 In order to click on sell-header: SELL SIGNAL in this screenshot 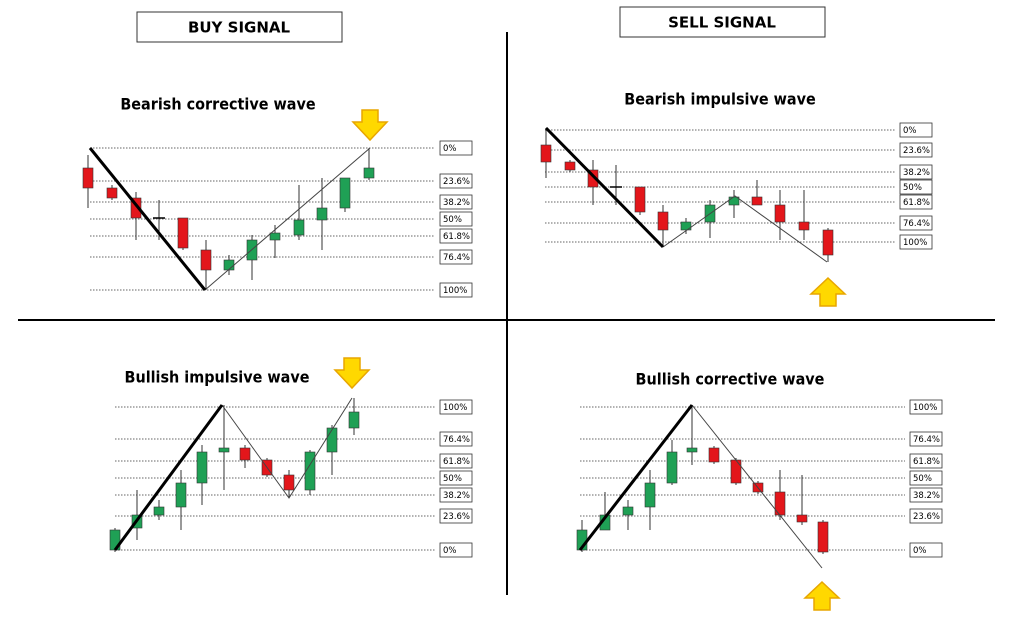, I will do `click(722, 23)`.